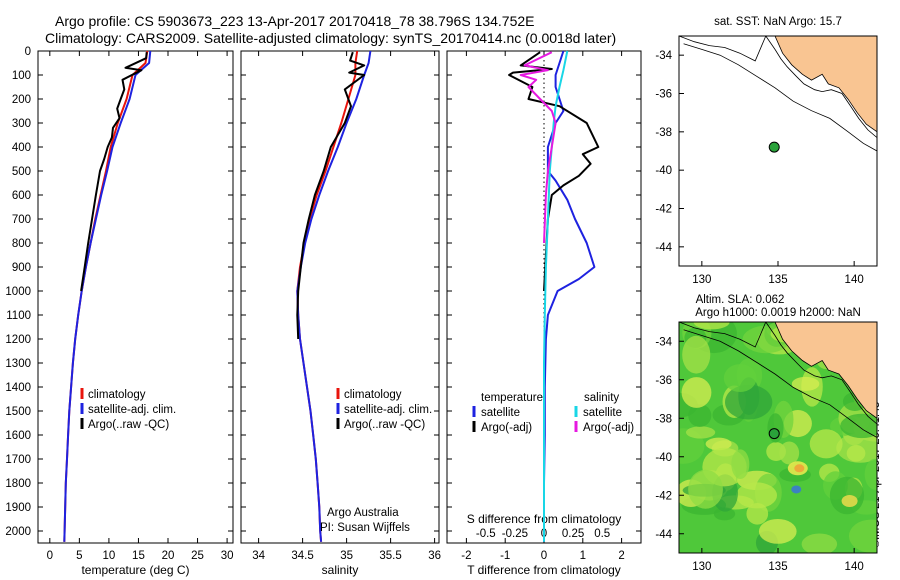  I want to click on depth-tick-label: 300, so click(21, 124).